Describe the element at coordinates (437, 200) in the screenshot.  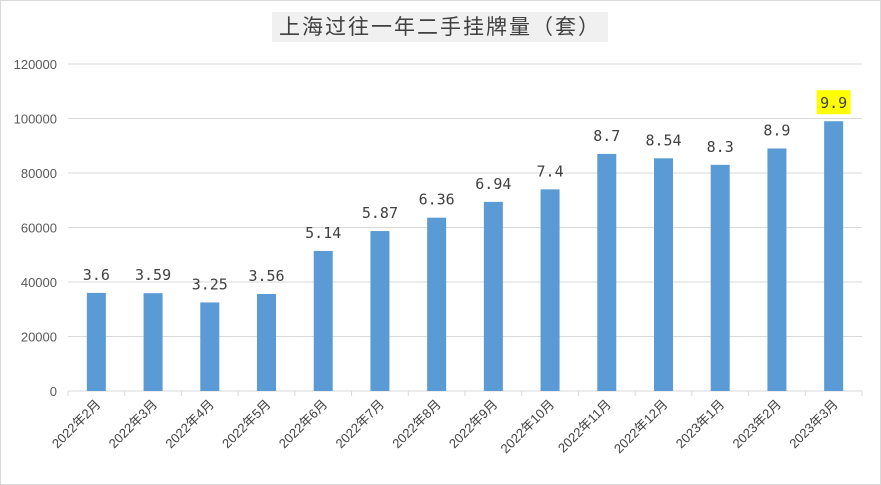
I see `data-label: 6.36` at that location.